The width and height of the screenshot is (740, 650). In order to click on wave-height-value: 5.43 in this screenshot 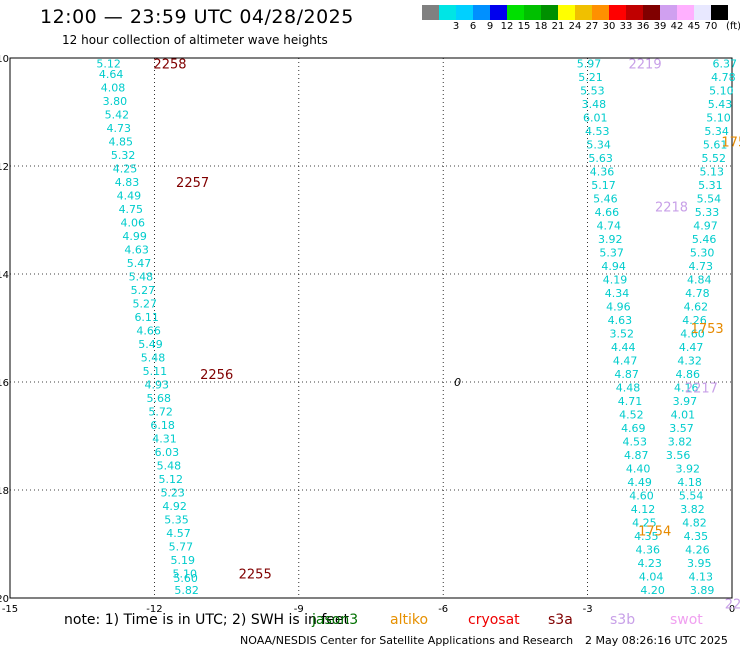, I will do `click(720, 104)`.